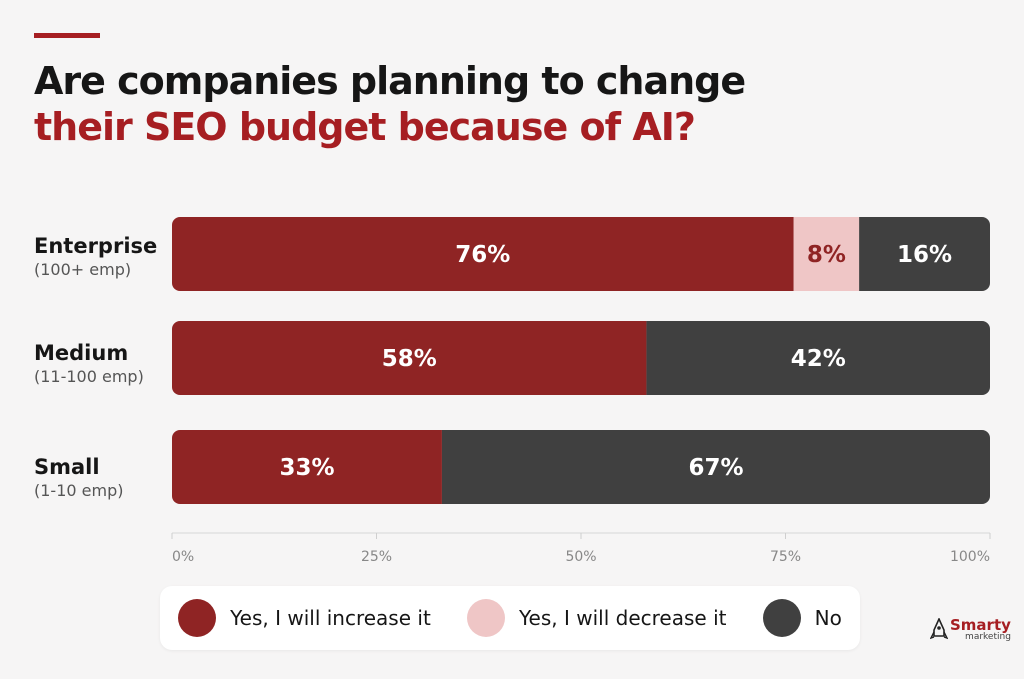  Describe the element at coordinates (781, 618) in the screenshot. I see `legend-swatch-no` at that location.